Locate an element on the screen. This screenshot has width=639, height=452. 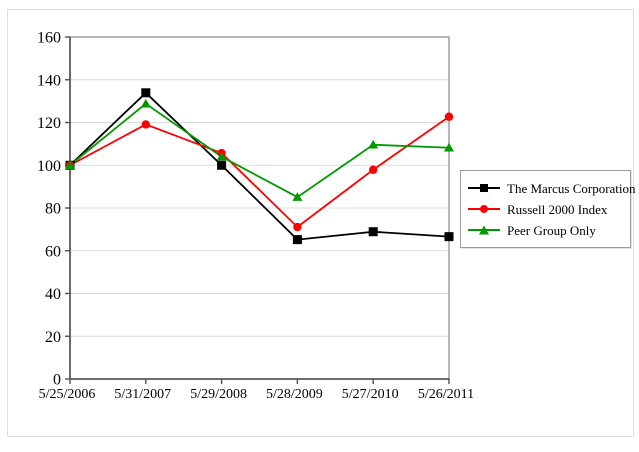
legend-marker-triangle-icon is located at coordinates (484, 230).